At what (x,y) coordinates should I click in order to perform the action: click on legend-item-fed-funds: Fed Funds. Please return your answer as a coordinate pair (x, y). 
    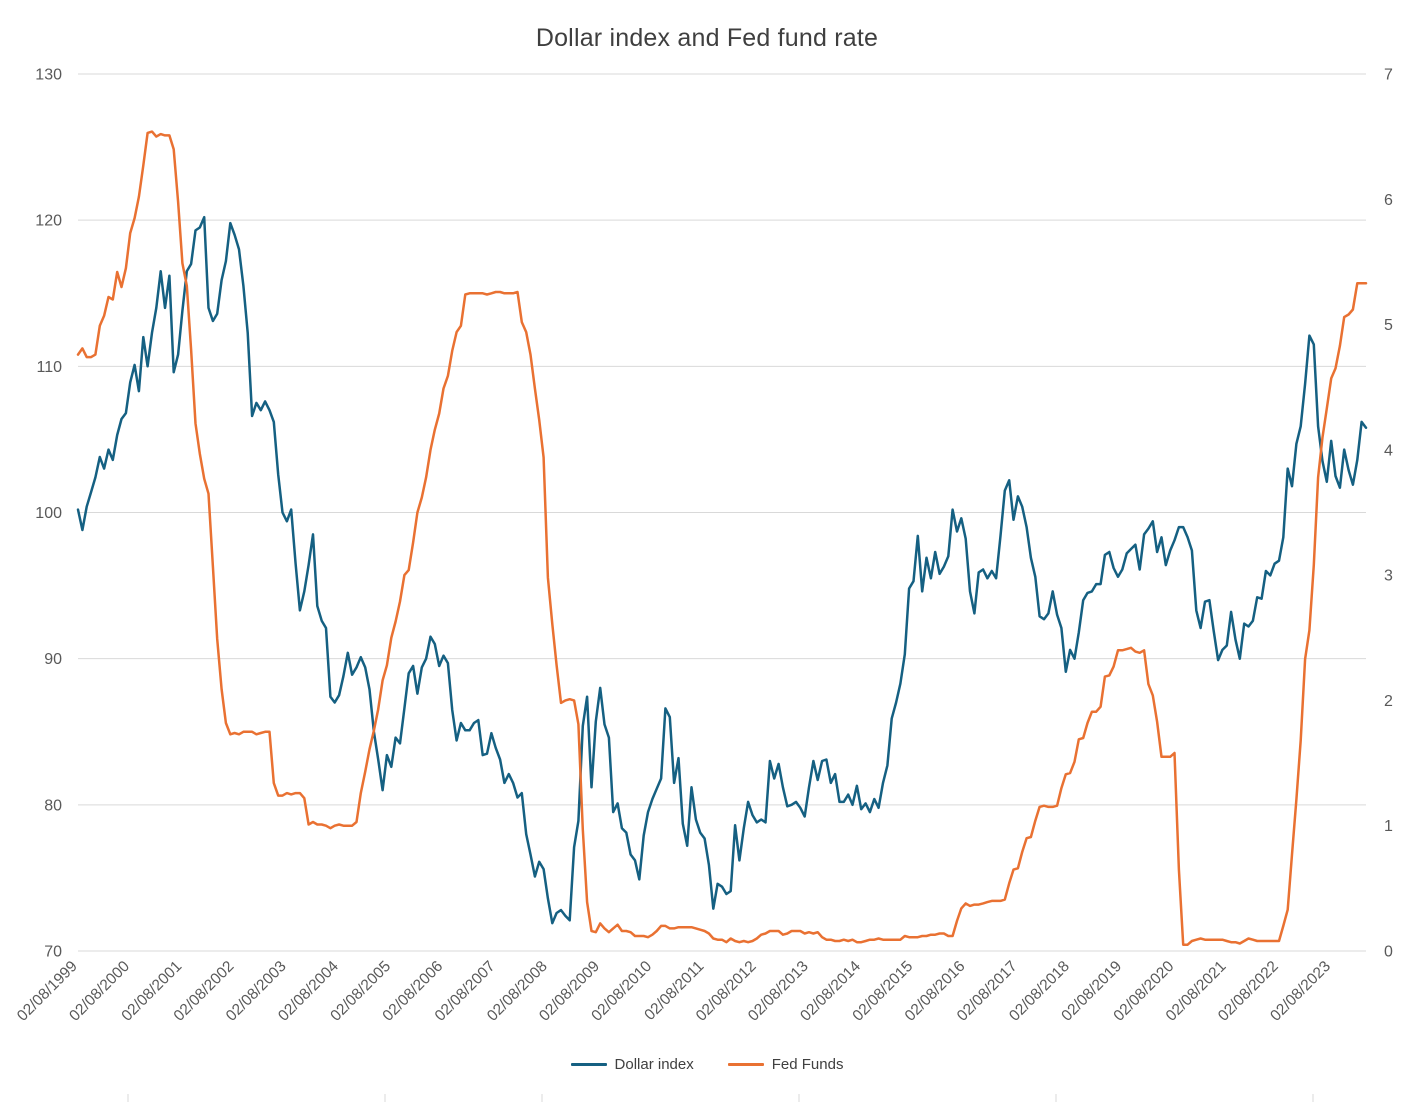
    Looking at the image, I should click on (785, 1064).